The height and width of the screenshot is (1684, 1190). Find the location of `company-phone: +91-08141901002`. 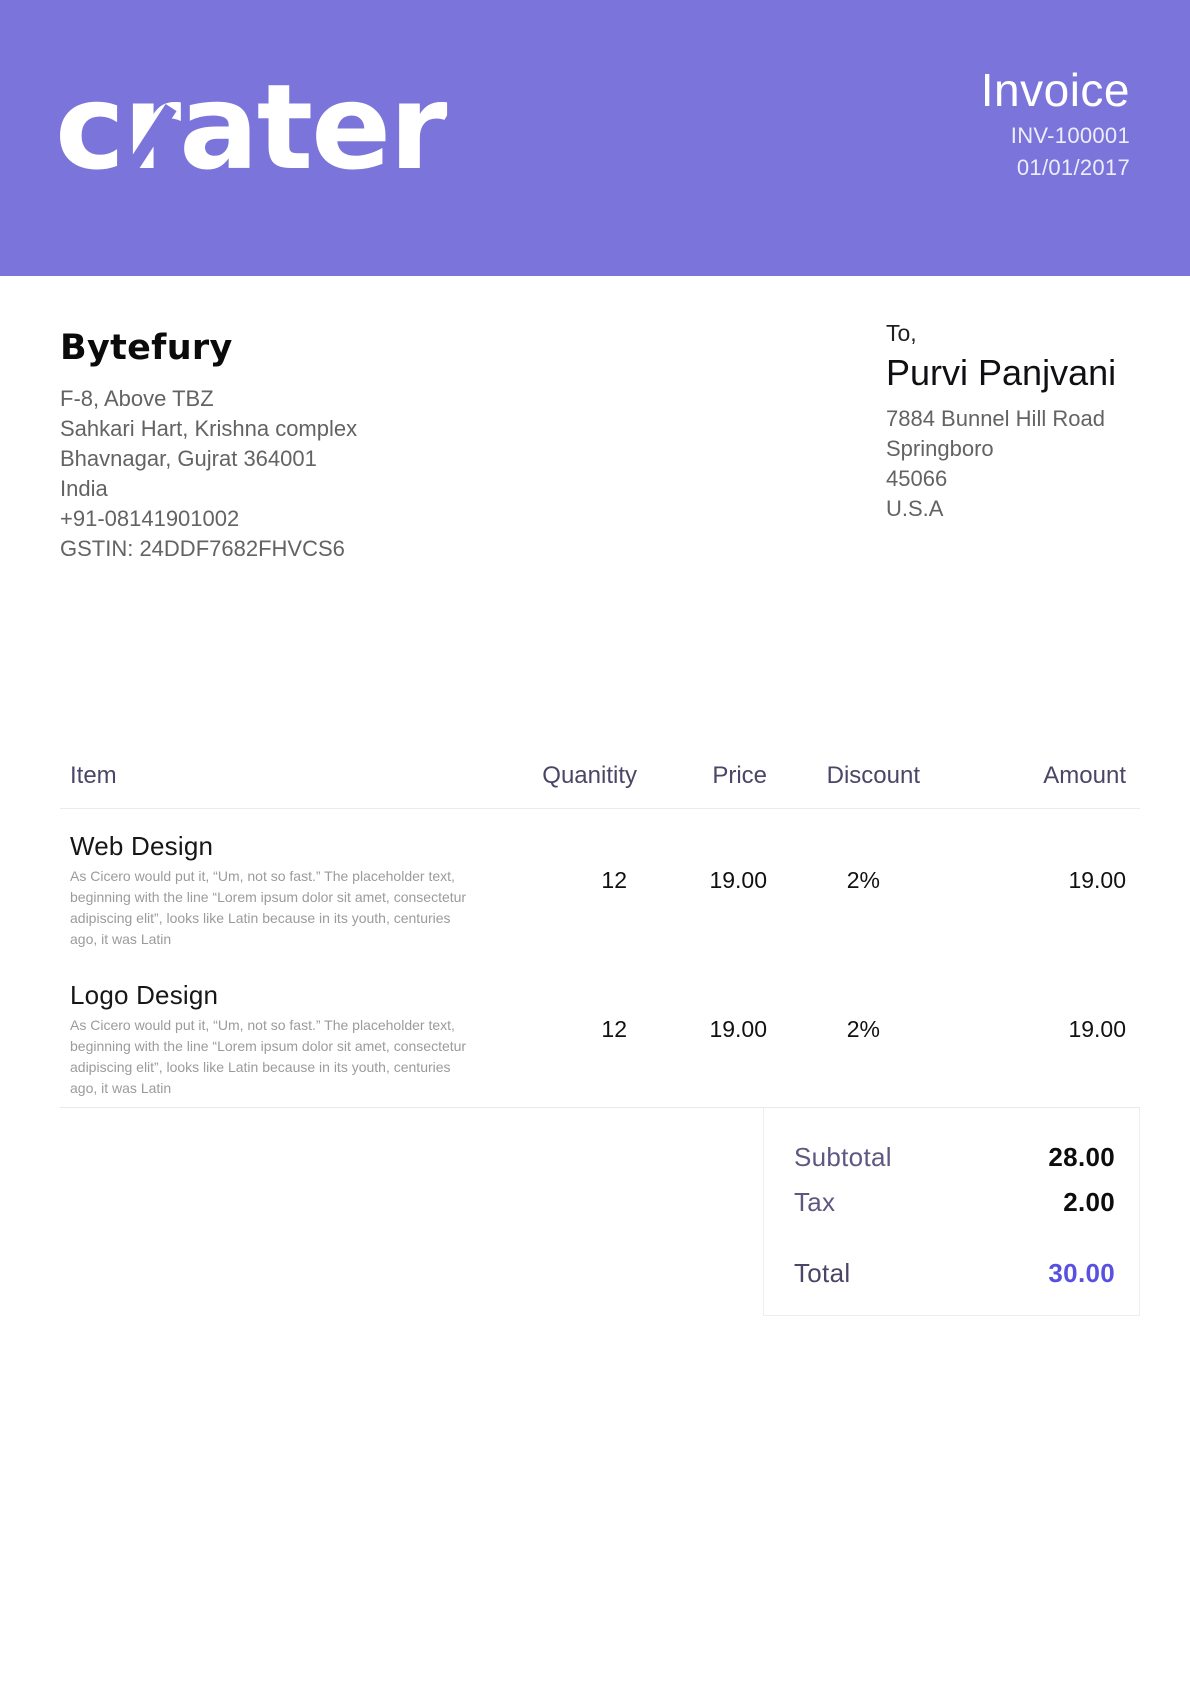

company-phone: +91-08141901002 is located at coordinates (150, 518).